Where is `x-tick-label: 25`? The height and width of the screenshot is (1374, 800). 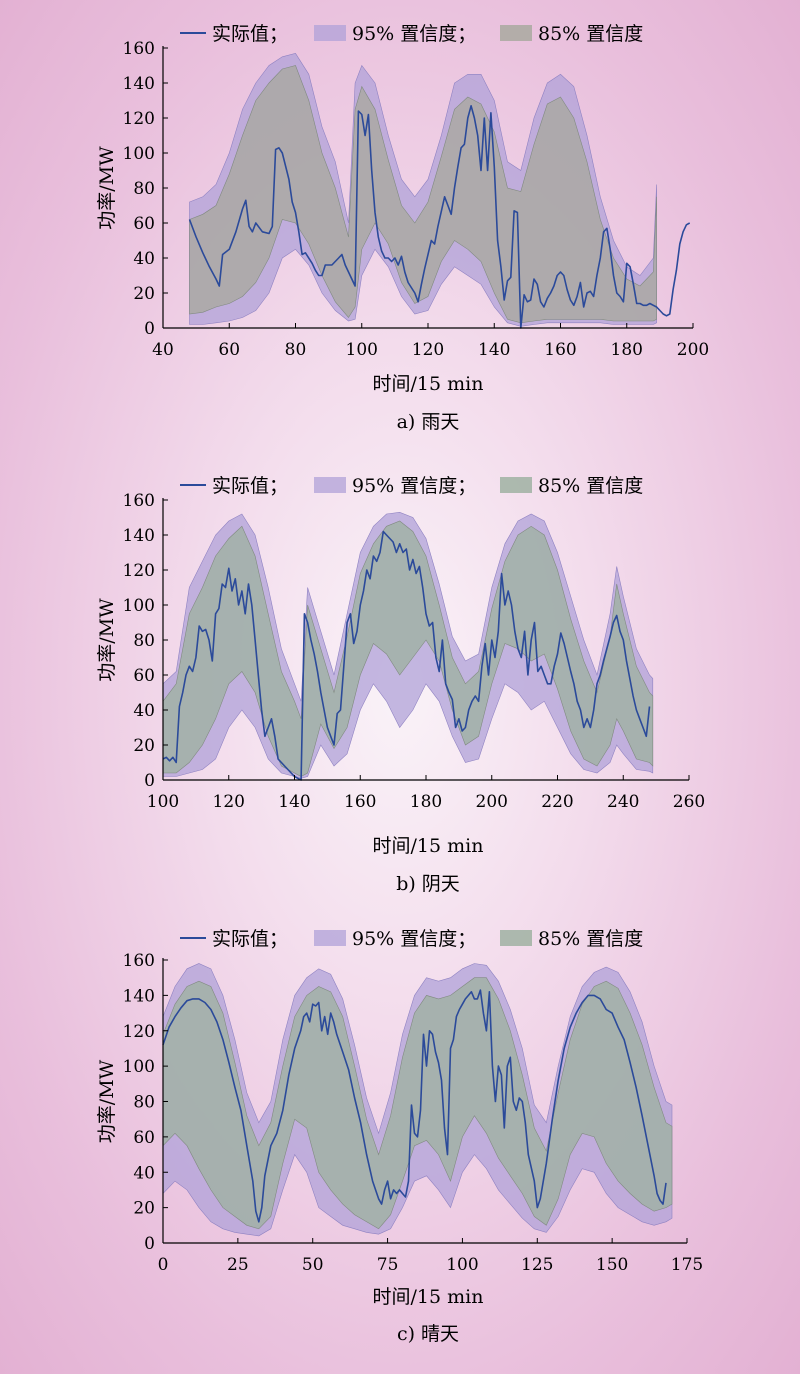 x-tick-label: 25 is located at coordinates (238, 1265).